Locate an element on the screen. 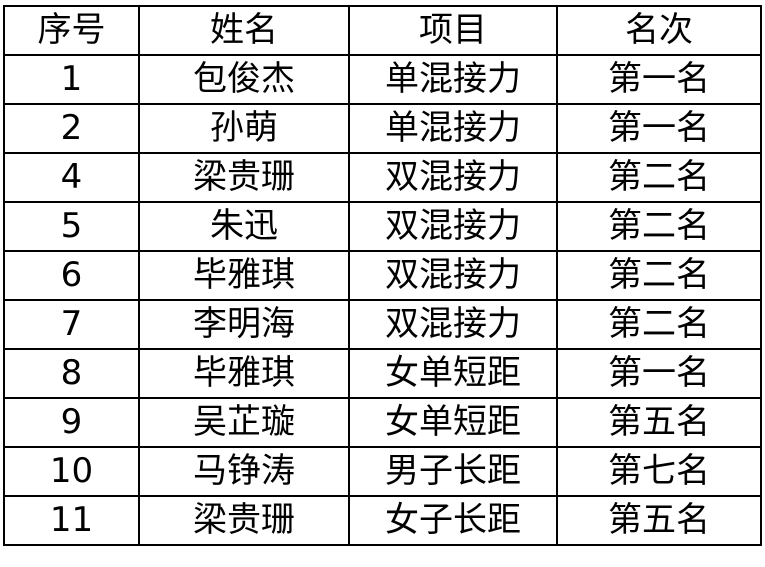 Image resolution: width=765 pixels, height=567 pixels. header-row: 序号 姓名 项目 名次 is located at coordinates (382, 30).